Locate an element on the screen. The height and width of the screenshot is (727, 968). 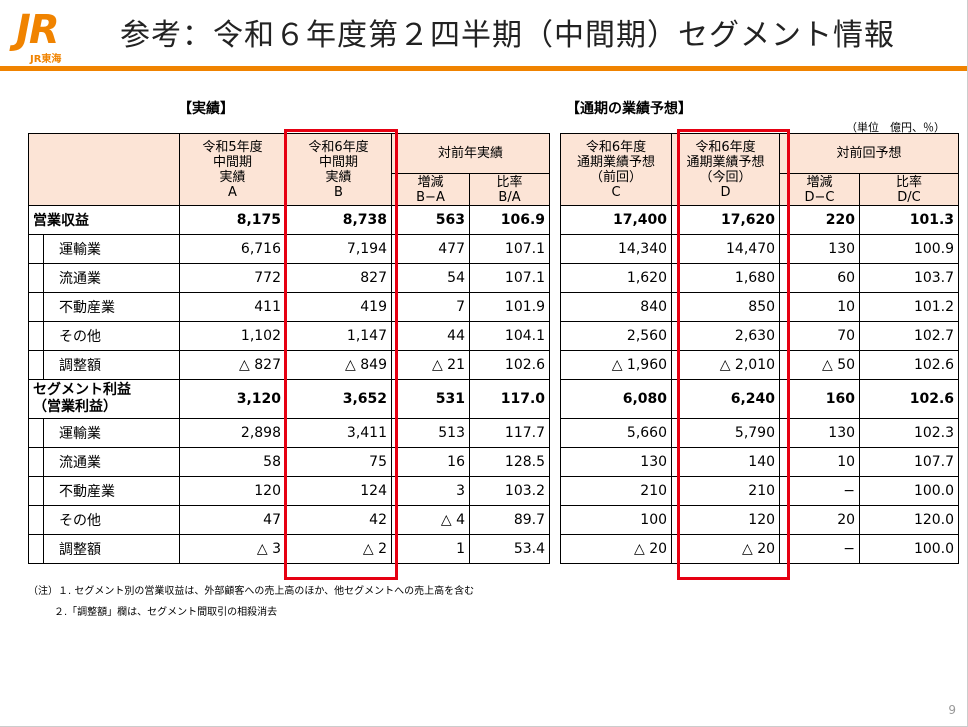
footnote-2: ２.「調整額」欄は、セグメント間取引の相殺消去 is located at coordinates (166, 612).